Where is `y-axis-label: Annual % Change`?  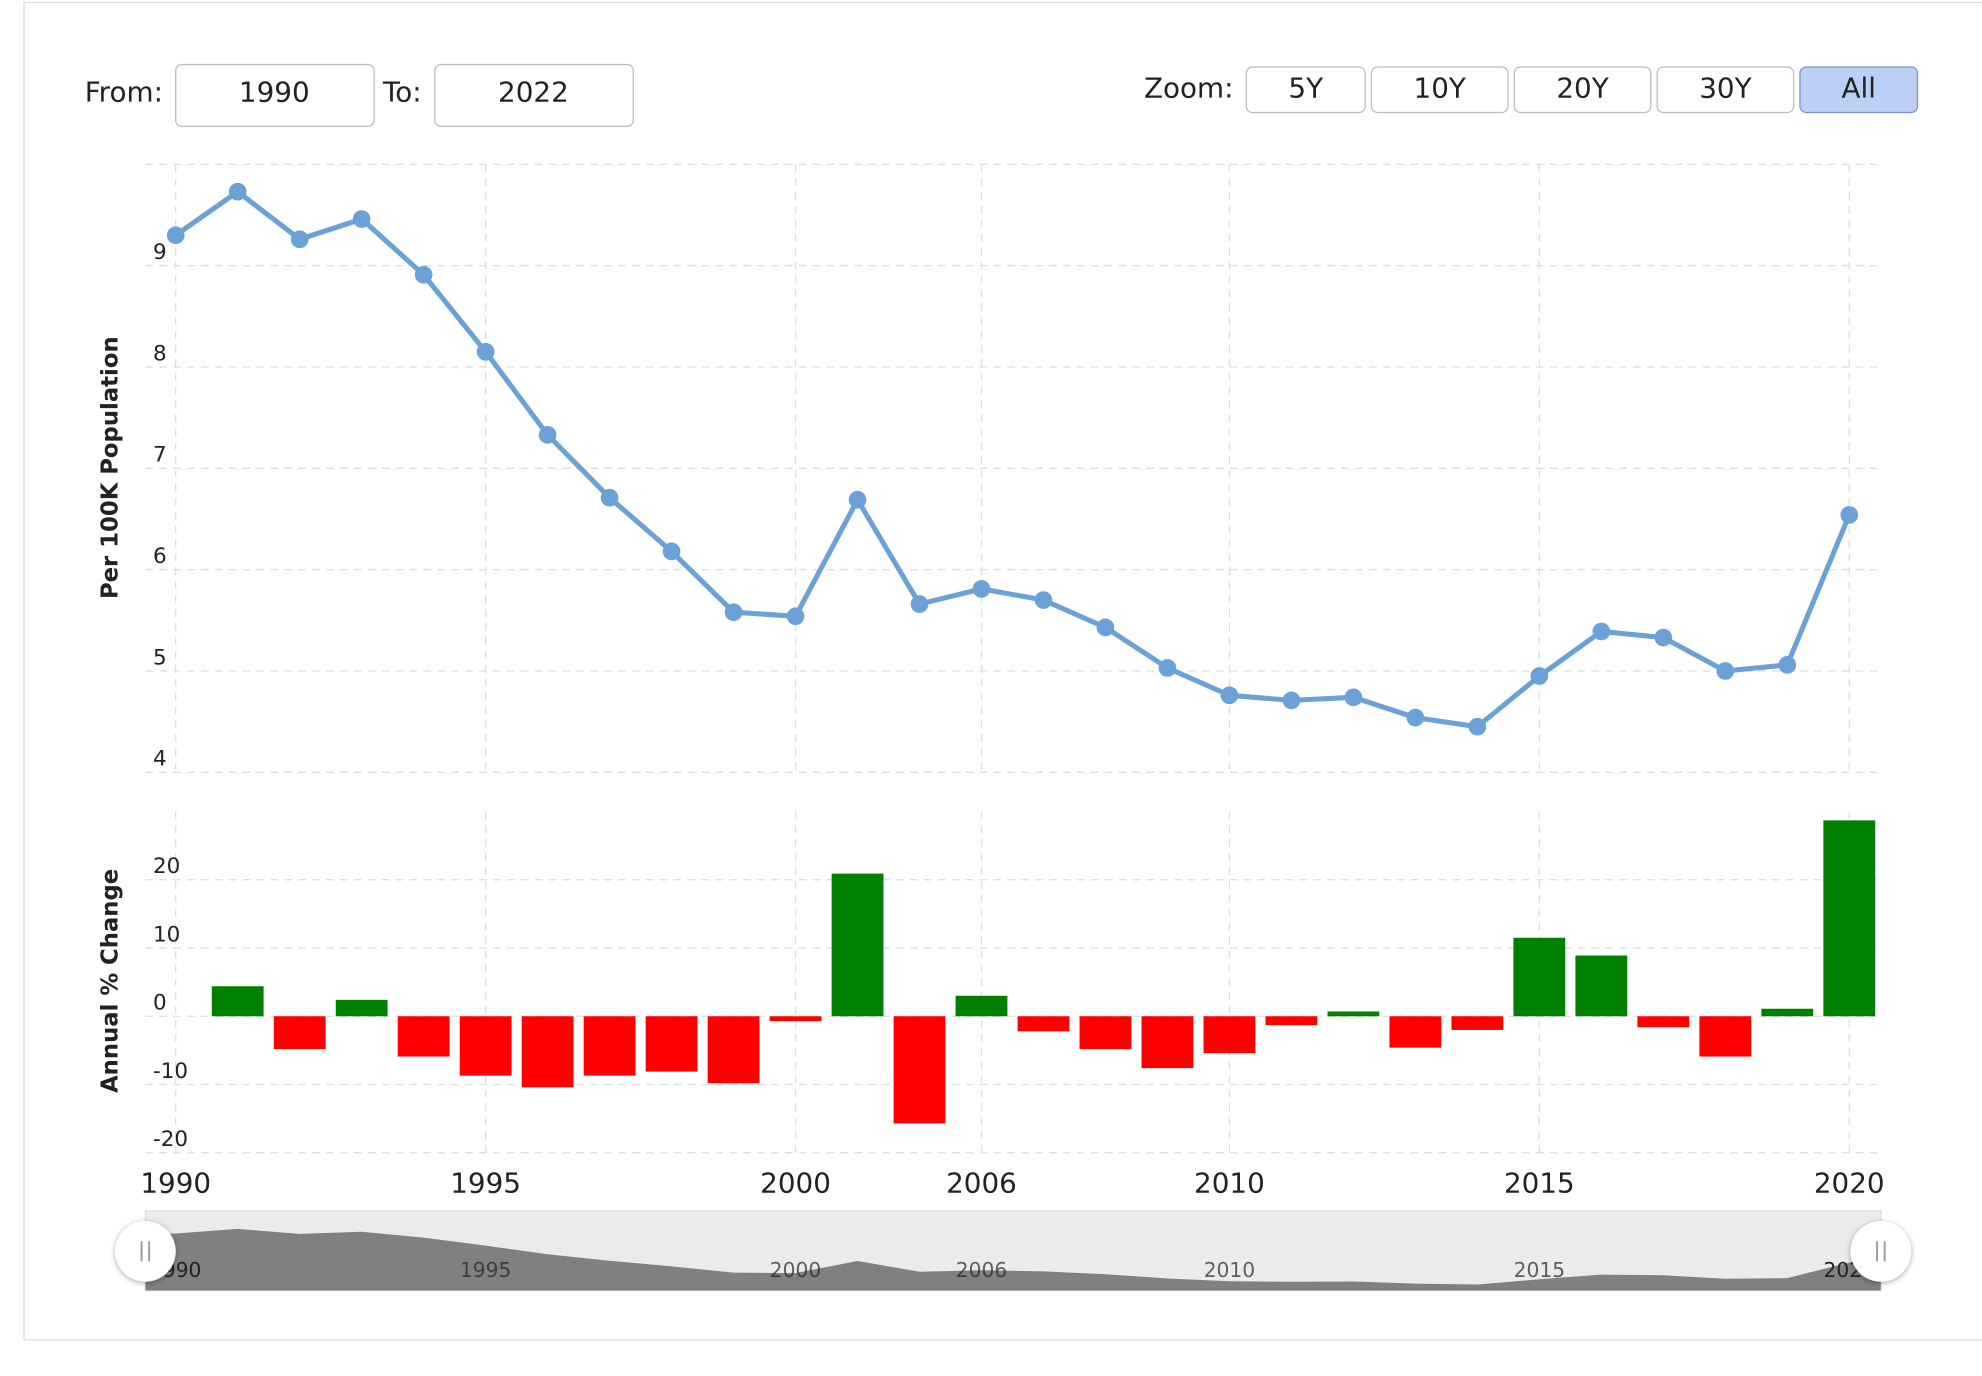 y-axis-label: Annual % Change is located at coordinates (111, 981).